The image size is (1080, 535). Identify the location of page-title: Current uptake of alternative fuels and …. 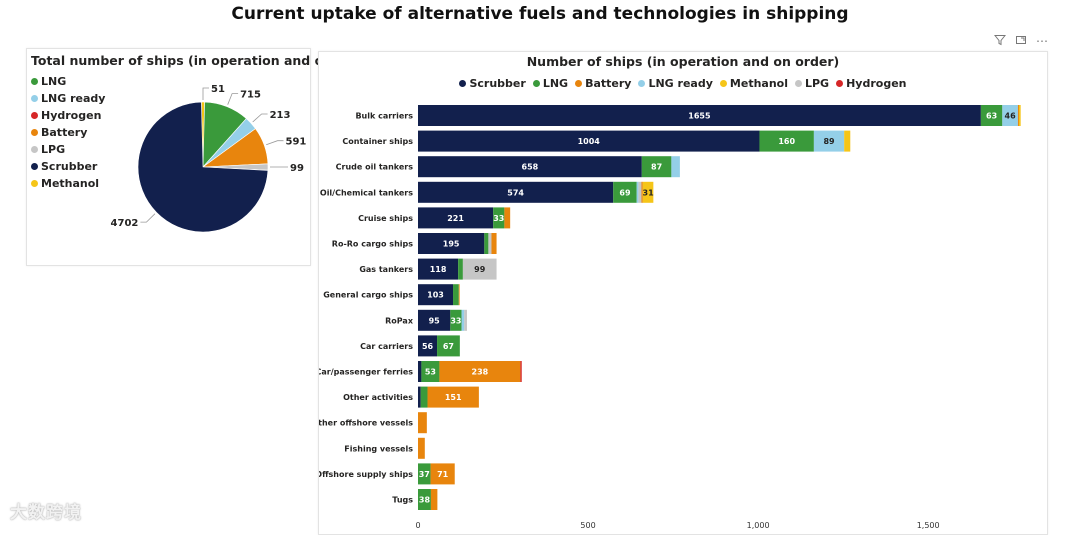
(540, 14).